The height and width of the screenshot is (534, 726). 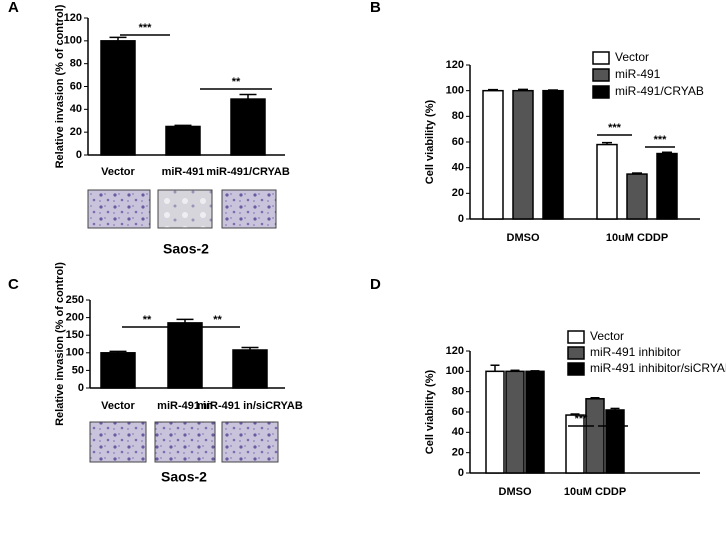 I want to click on legend-label: miR-491, so click(x=638, y=74).